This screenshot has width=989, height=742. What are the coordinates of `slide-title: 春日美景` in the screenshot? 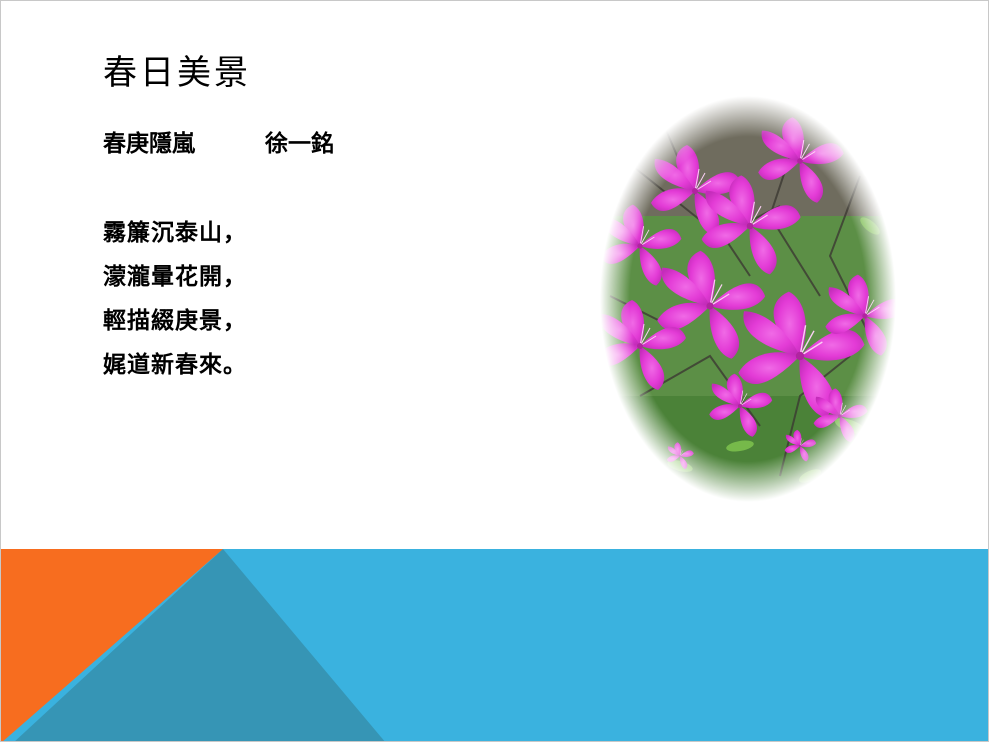 It's located at (177, 73).